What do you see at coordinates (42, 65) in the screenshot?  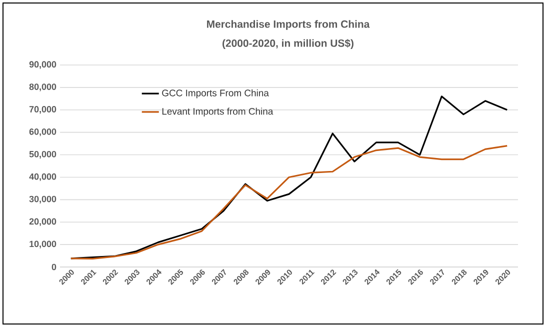 I see `y-tick-label: 90,000` at bounding box center [42, 65].